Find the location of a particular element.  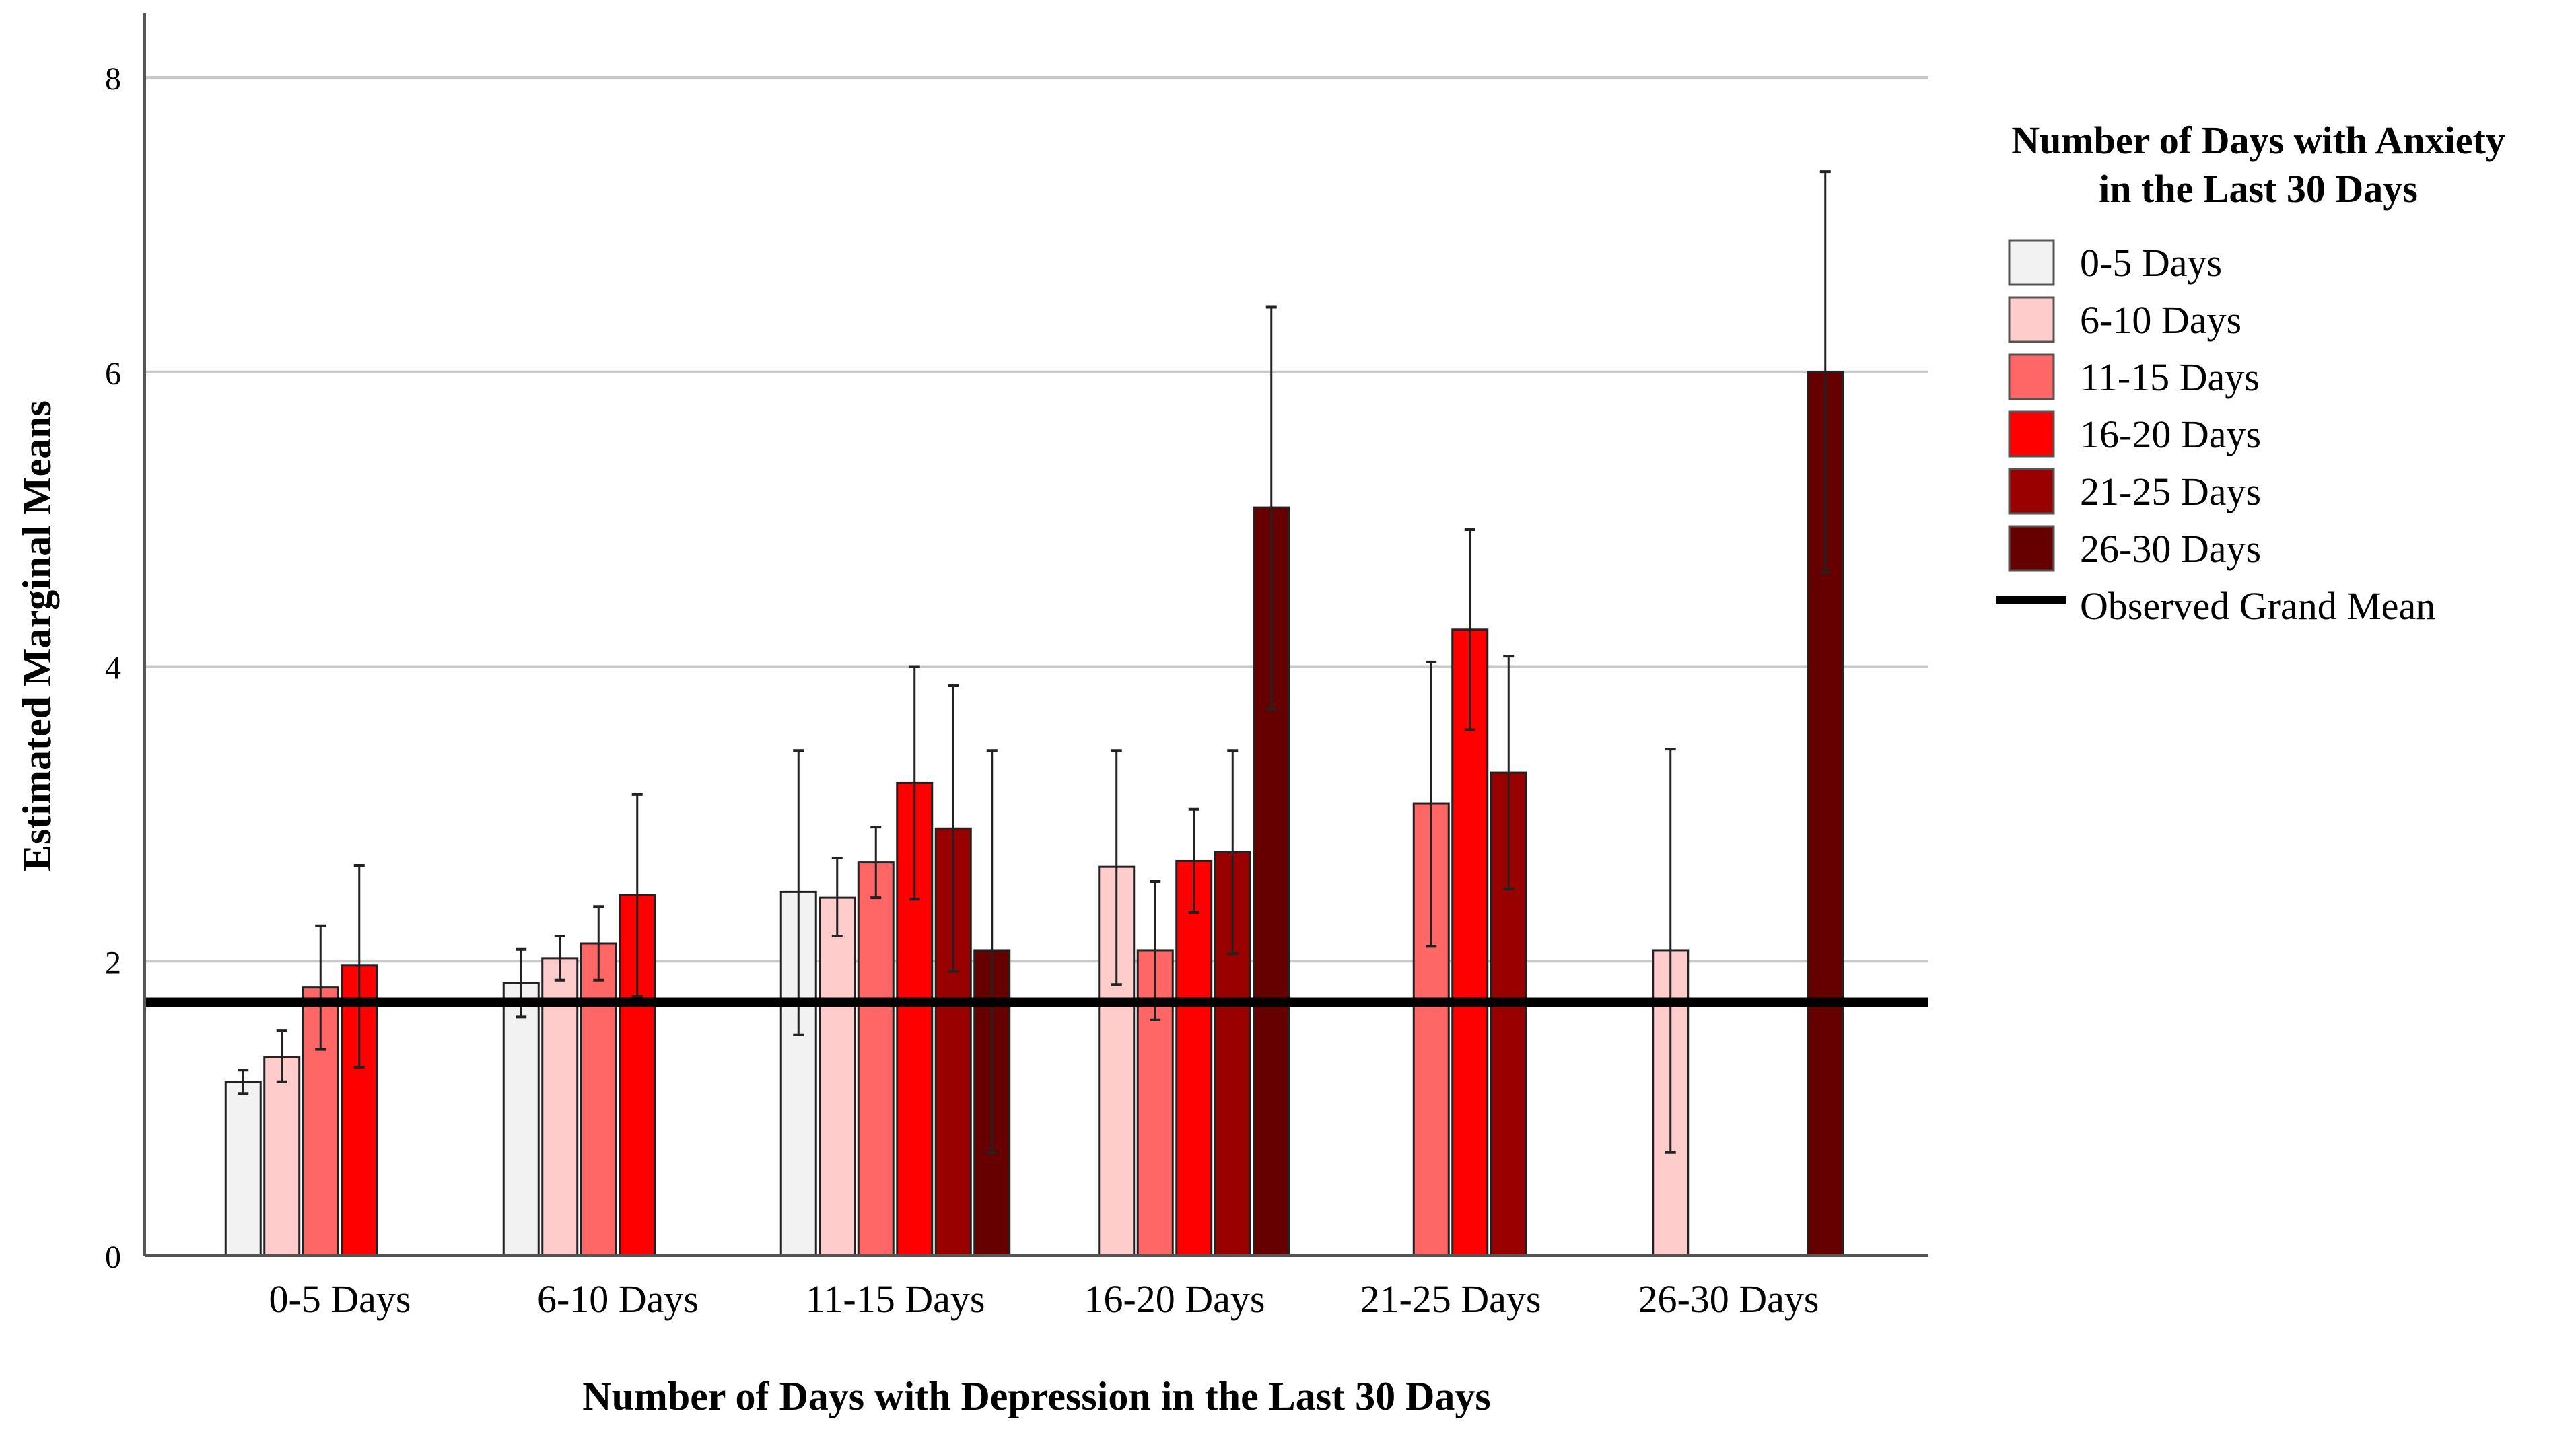

x-tick-label: 6-10 Days is located at coordinates (618, 1299).